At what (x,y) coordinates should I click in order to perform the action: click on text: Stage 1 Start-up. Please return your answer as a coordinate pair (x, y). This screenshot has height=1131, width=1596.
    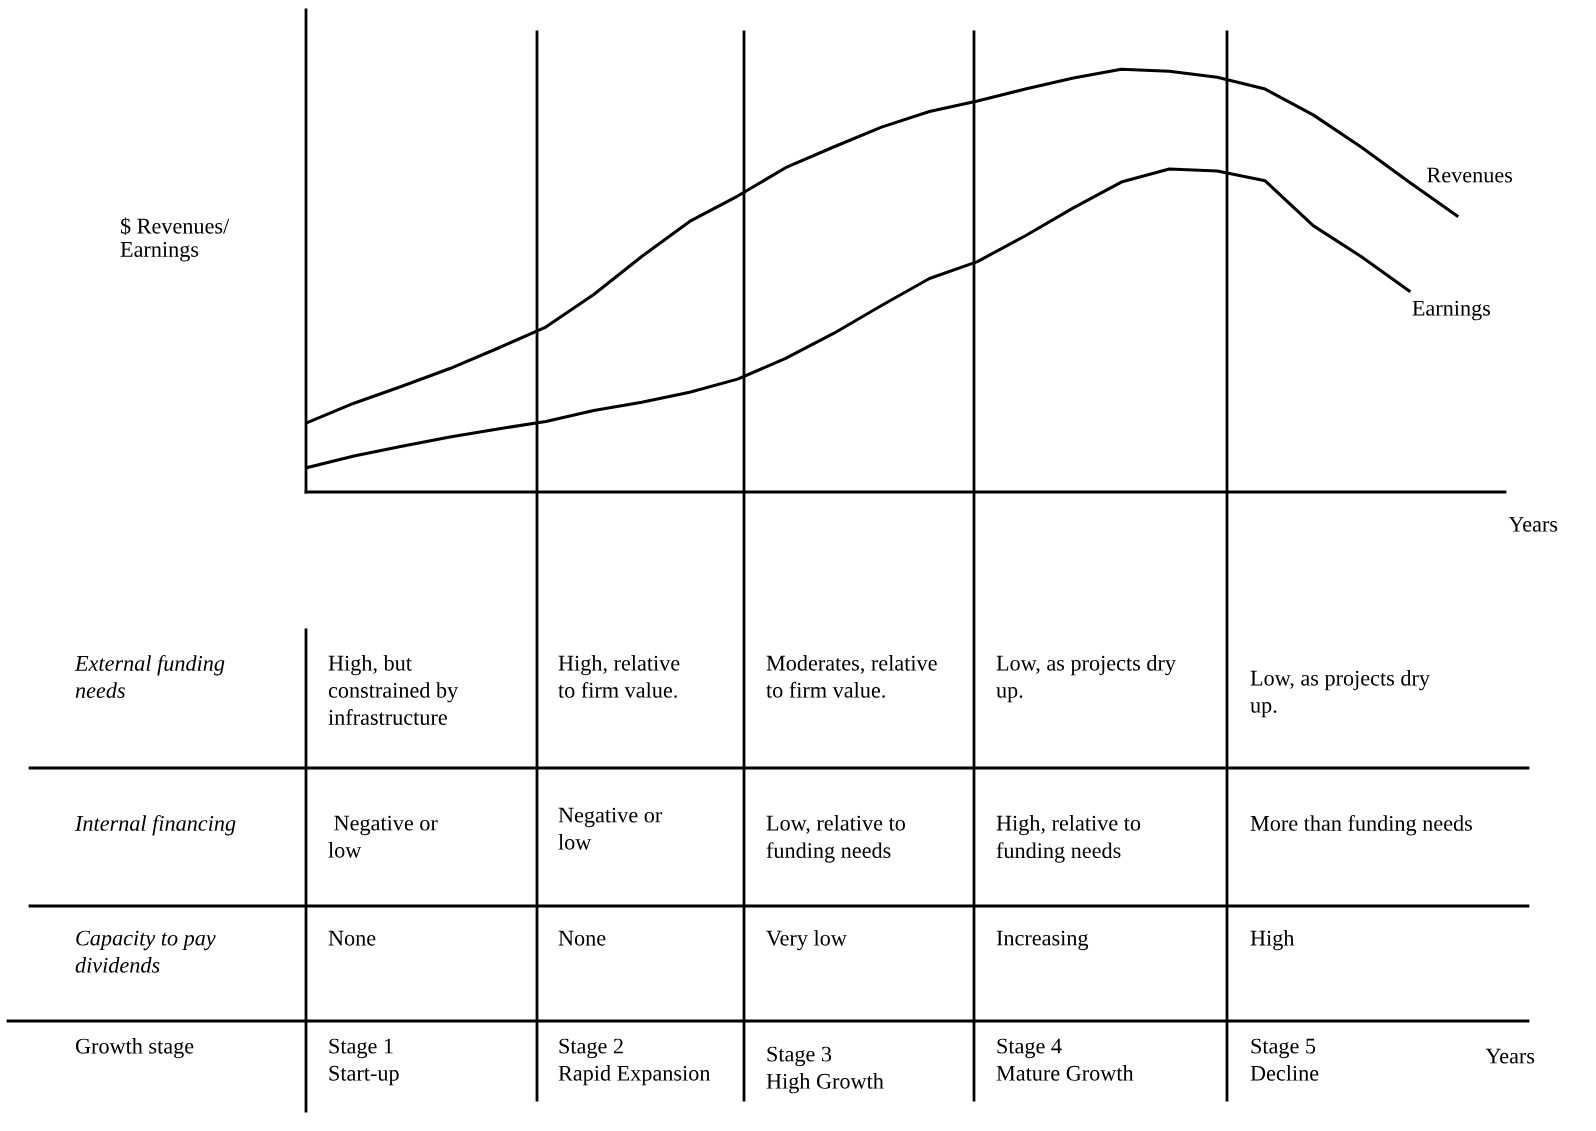
    Looking at the image, I should click on (364, 1062).